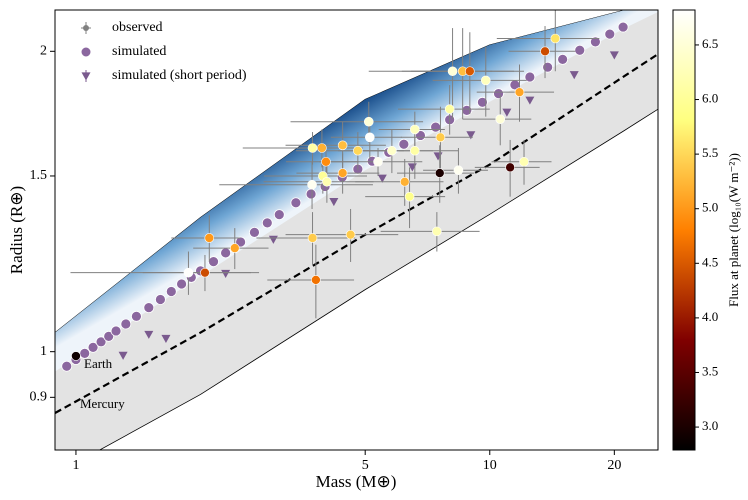  What do you see at coordinates (39, 397) in the screenshot?
I see `y-tick-label: 0.9` at bounding box center [39, 397].